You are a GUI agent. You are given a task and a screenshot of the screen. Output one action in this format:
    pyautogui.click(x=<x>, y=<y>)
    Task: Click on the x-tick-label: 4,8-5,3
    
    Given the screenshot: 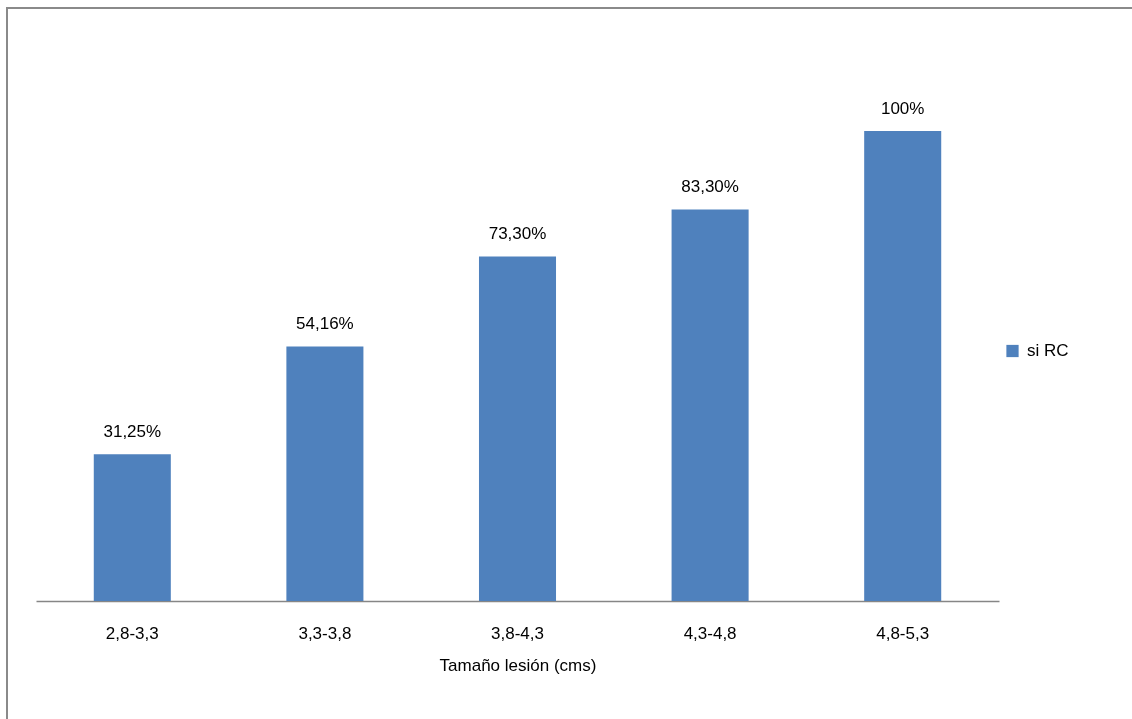 What is the action you would take?
    pyautogui.click(x=903, y=633)
    